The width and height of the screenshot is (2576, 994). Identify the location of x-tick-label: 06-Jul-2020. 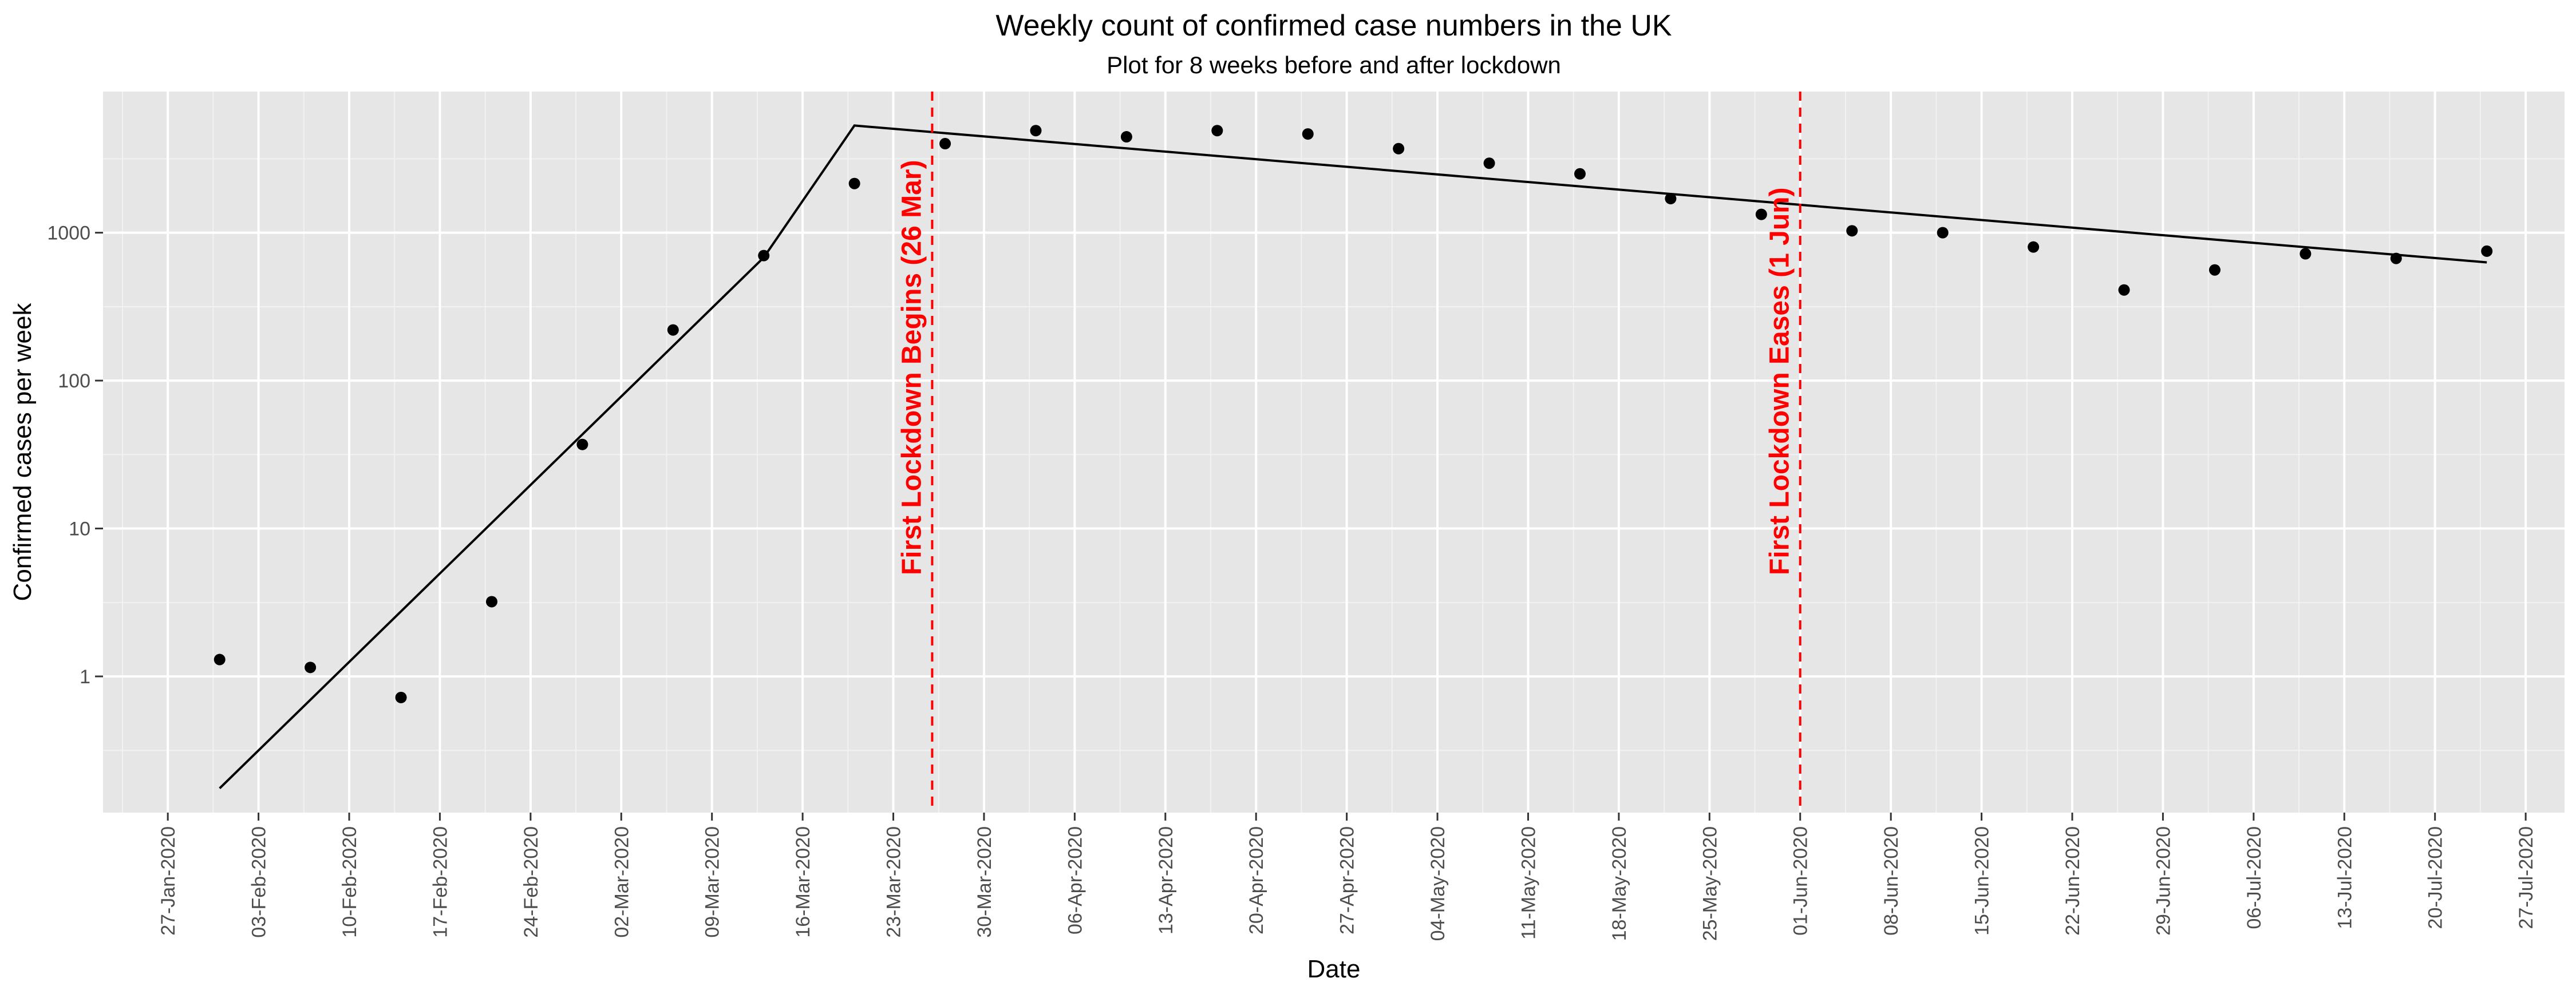
(2254, 877).